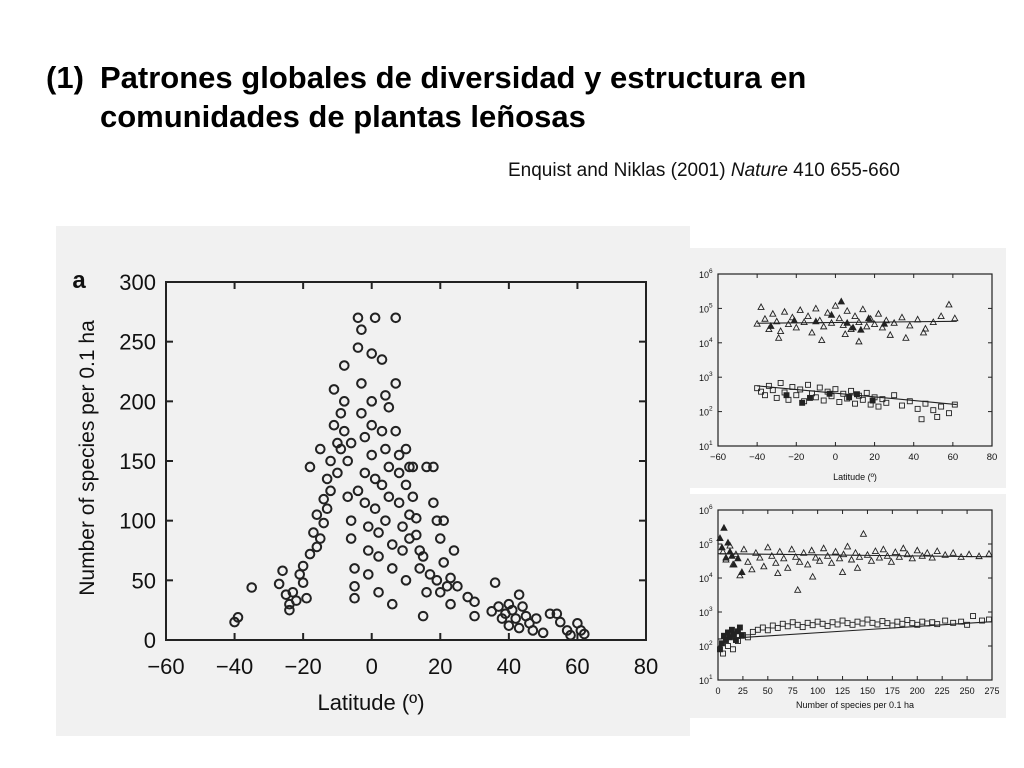 This screenshot has width=1024, height=768. Describe the element at coordinates (711, 507) in the screenshot. I see `y-tick-exponent: 6` at that location.